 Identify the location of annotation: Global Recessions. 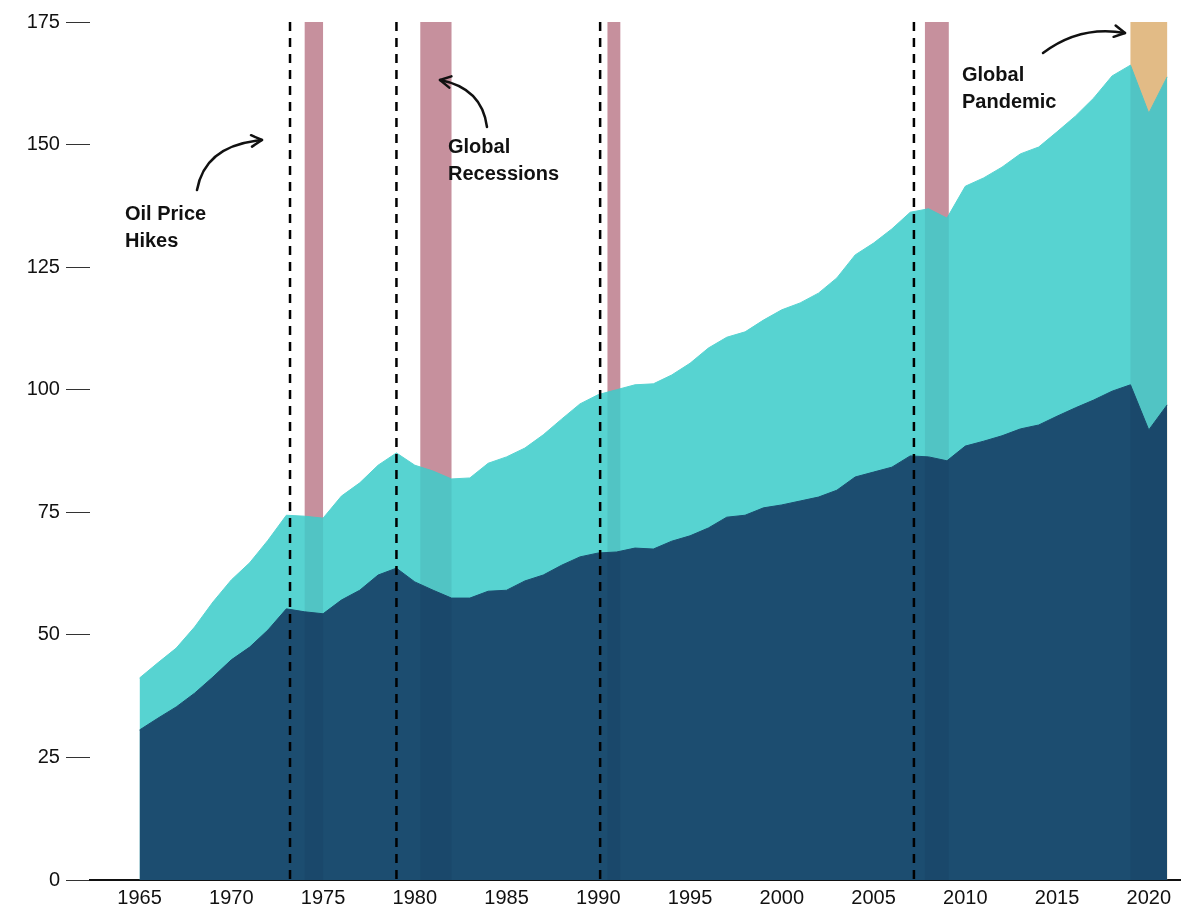
(504, 159).